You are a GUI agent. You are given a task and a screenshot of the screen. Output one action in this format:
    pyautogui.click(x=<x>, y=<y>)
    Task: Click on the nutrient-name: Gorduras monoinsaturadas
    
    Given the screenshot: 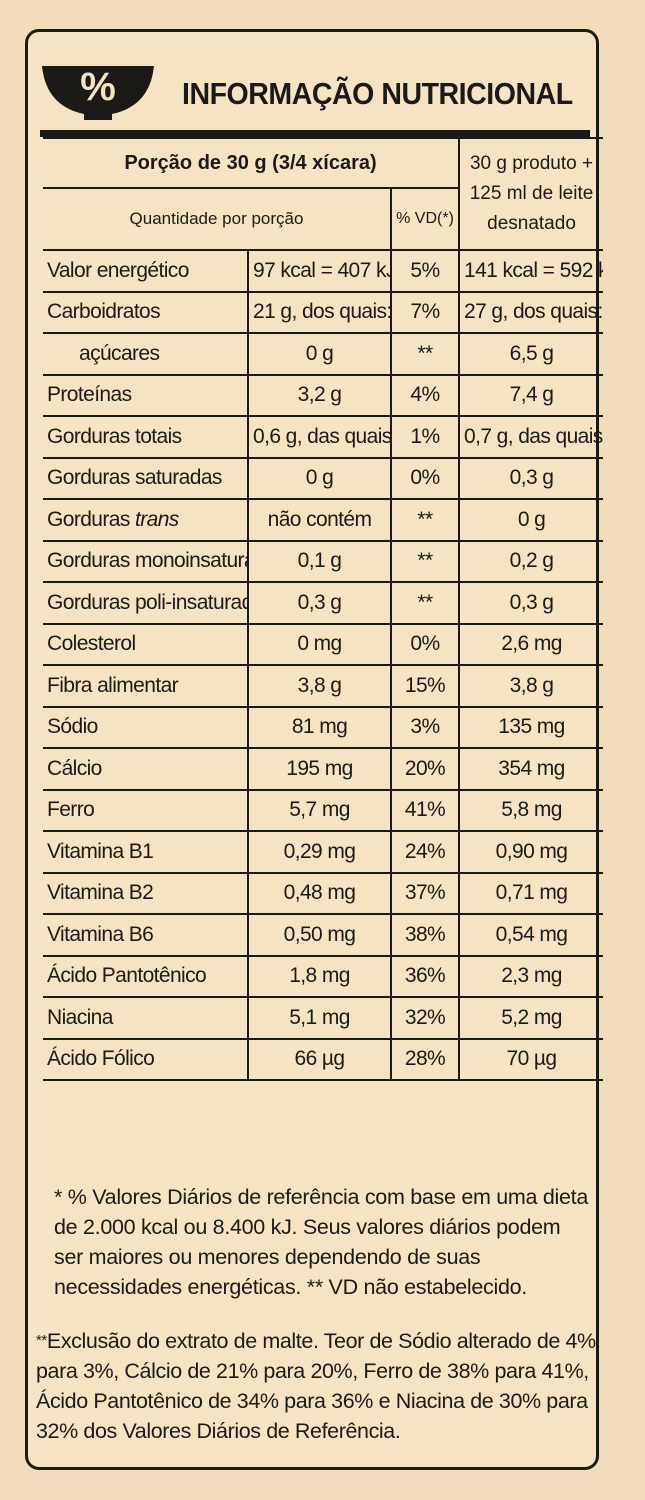 What is the action you would take?
    pyautogui.click(x=146, y=561)
    